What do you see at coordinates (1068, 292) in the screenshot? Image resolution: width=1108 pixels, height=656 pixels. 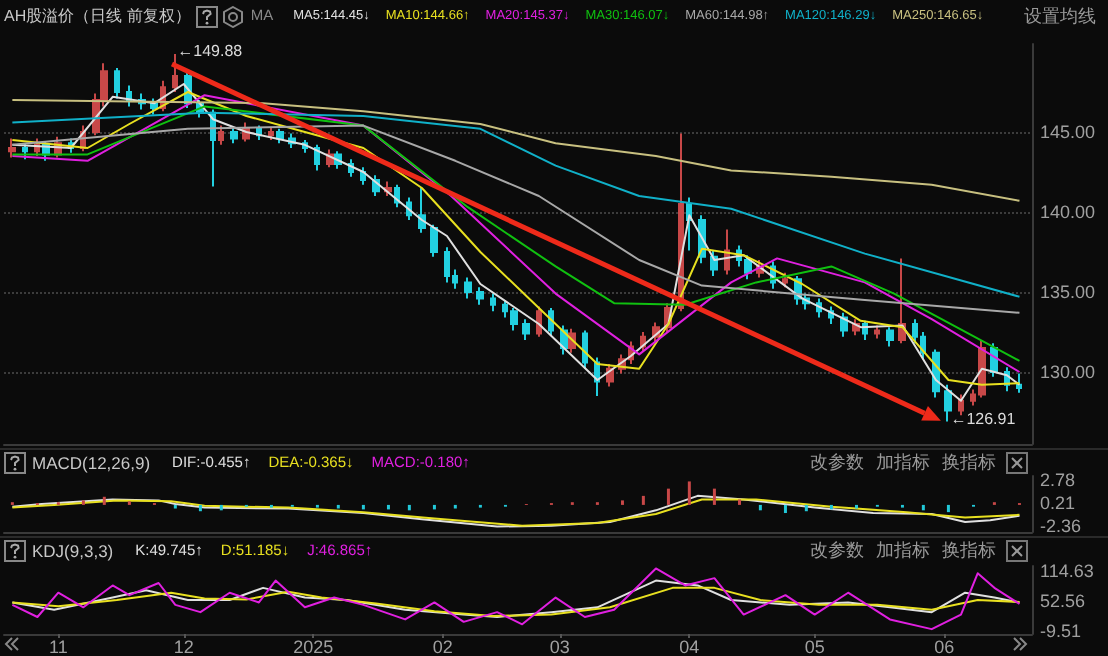 I see `y-tick-label: 135.00` at bounding box center [1068, 292].